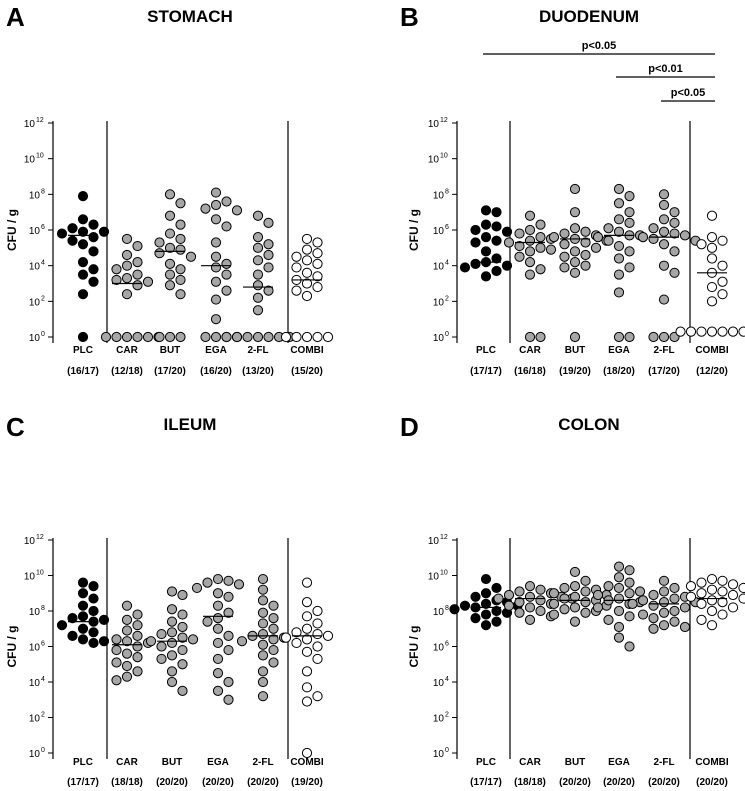  I want to click on panel-a-point-but, so click(180, 269).